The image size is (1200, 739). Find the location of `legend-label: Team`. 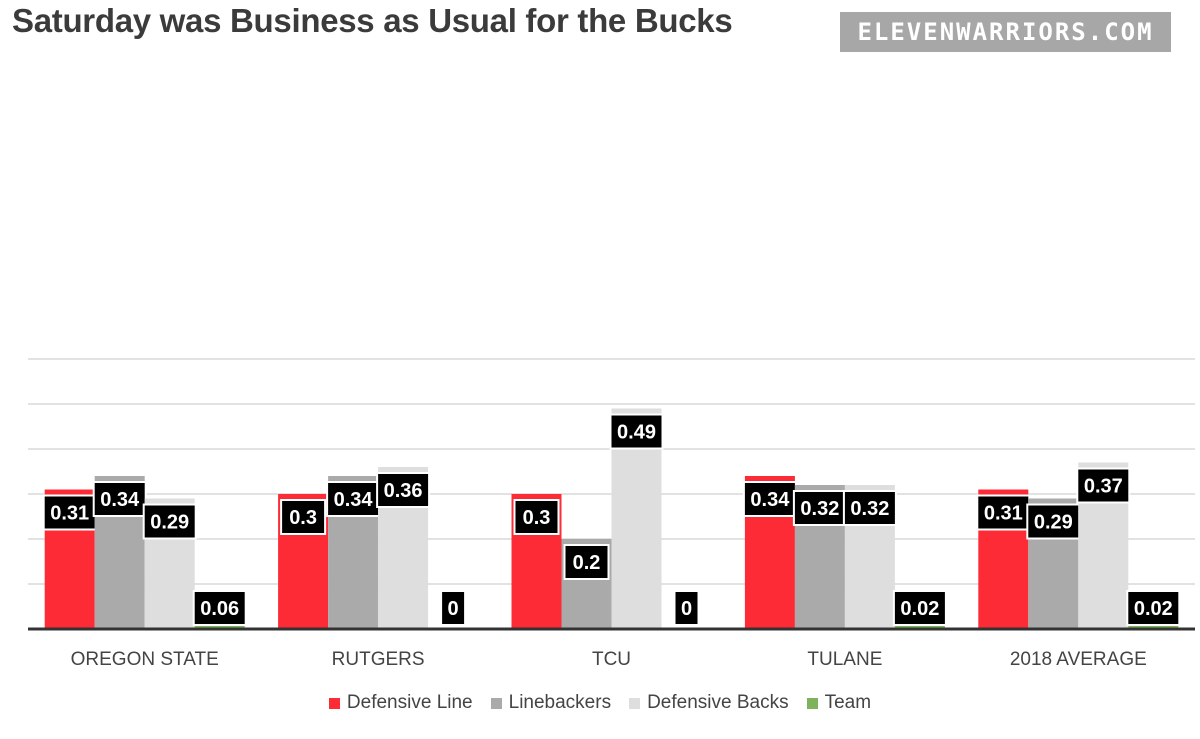

legend-label: Team is located at coordinates (848, 702).